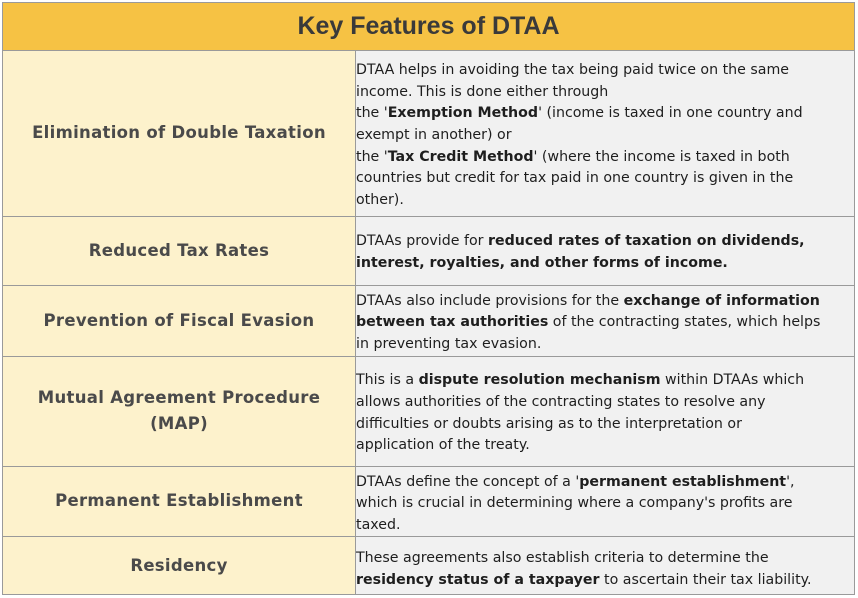 This screenshot has height=598, width=858. I want to click on feature-name: Elimination of Double Taxation, so click(179, 134).